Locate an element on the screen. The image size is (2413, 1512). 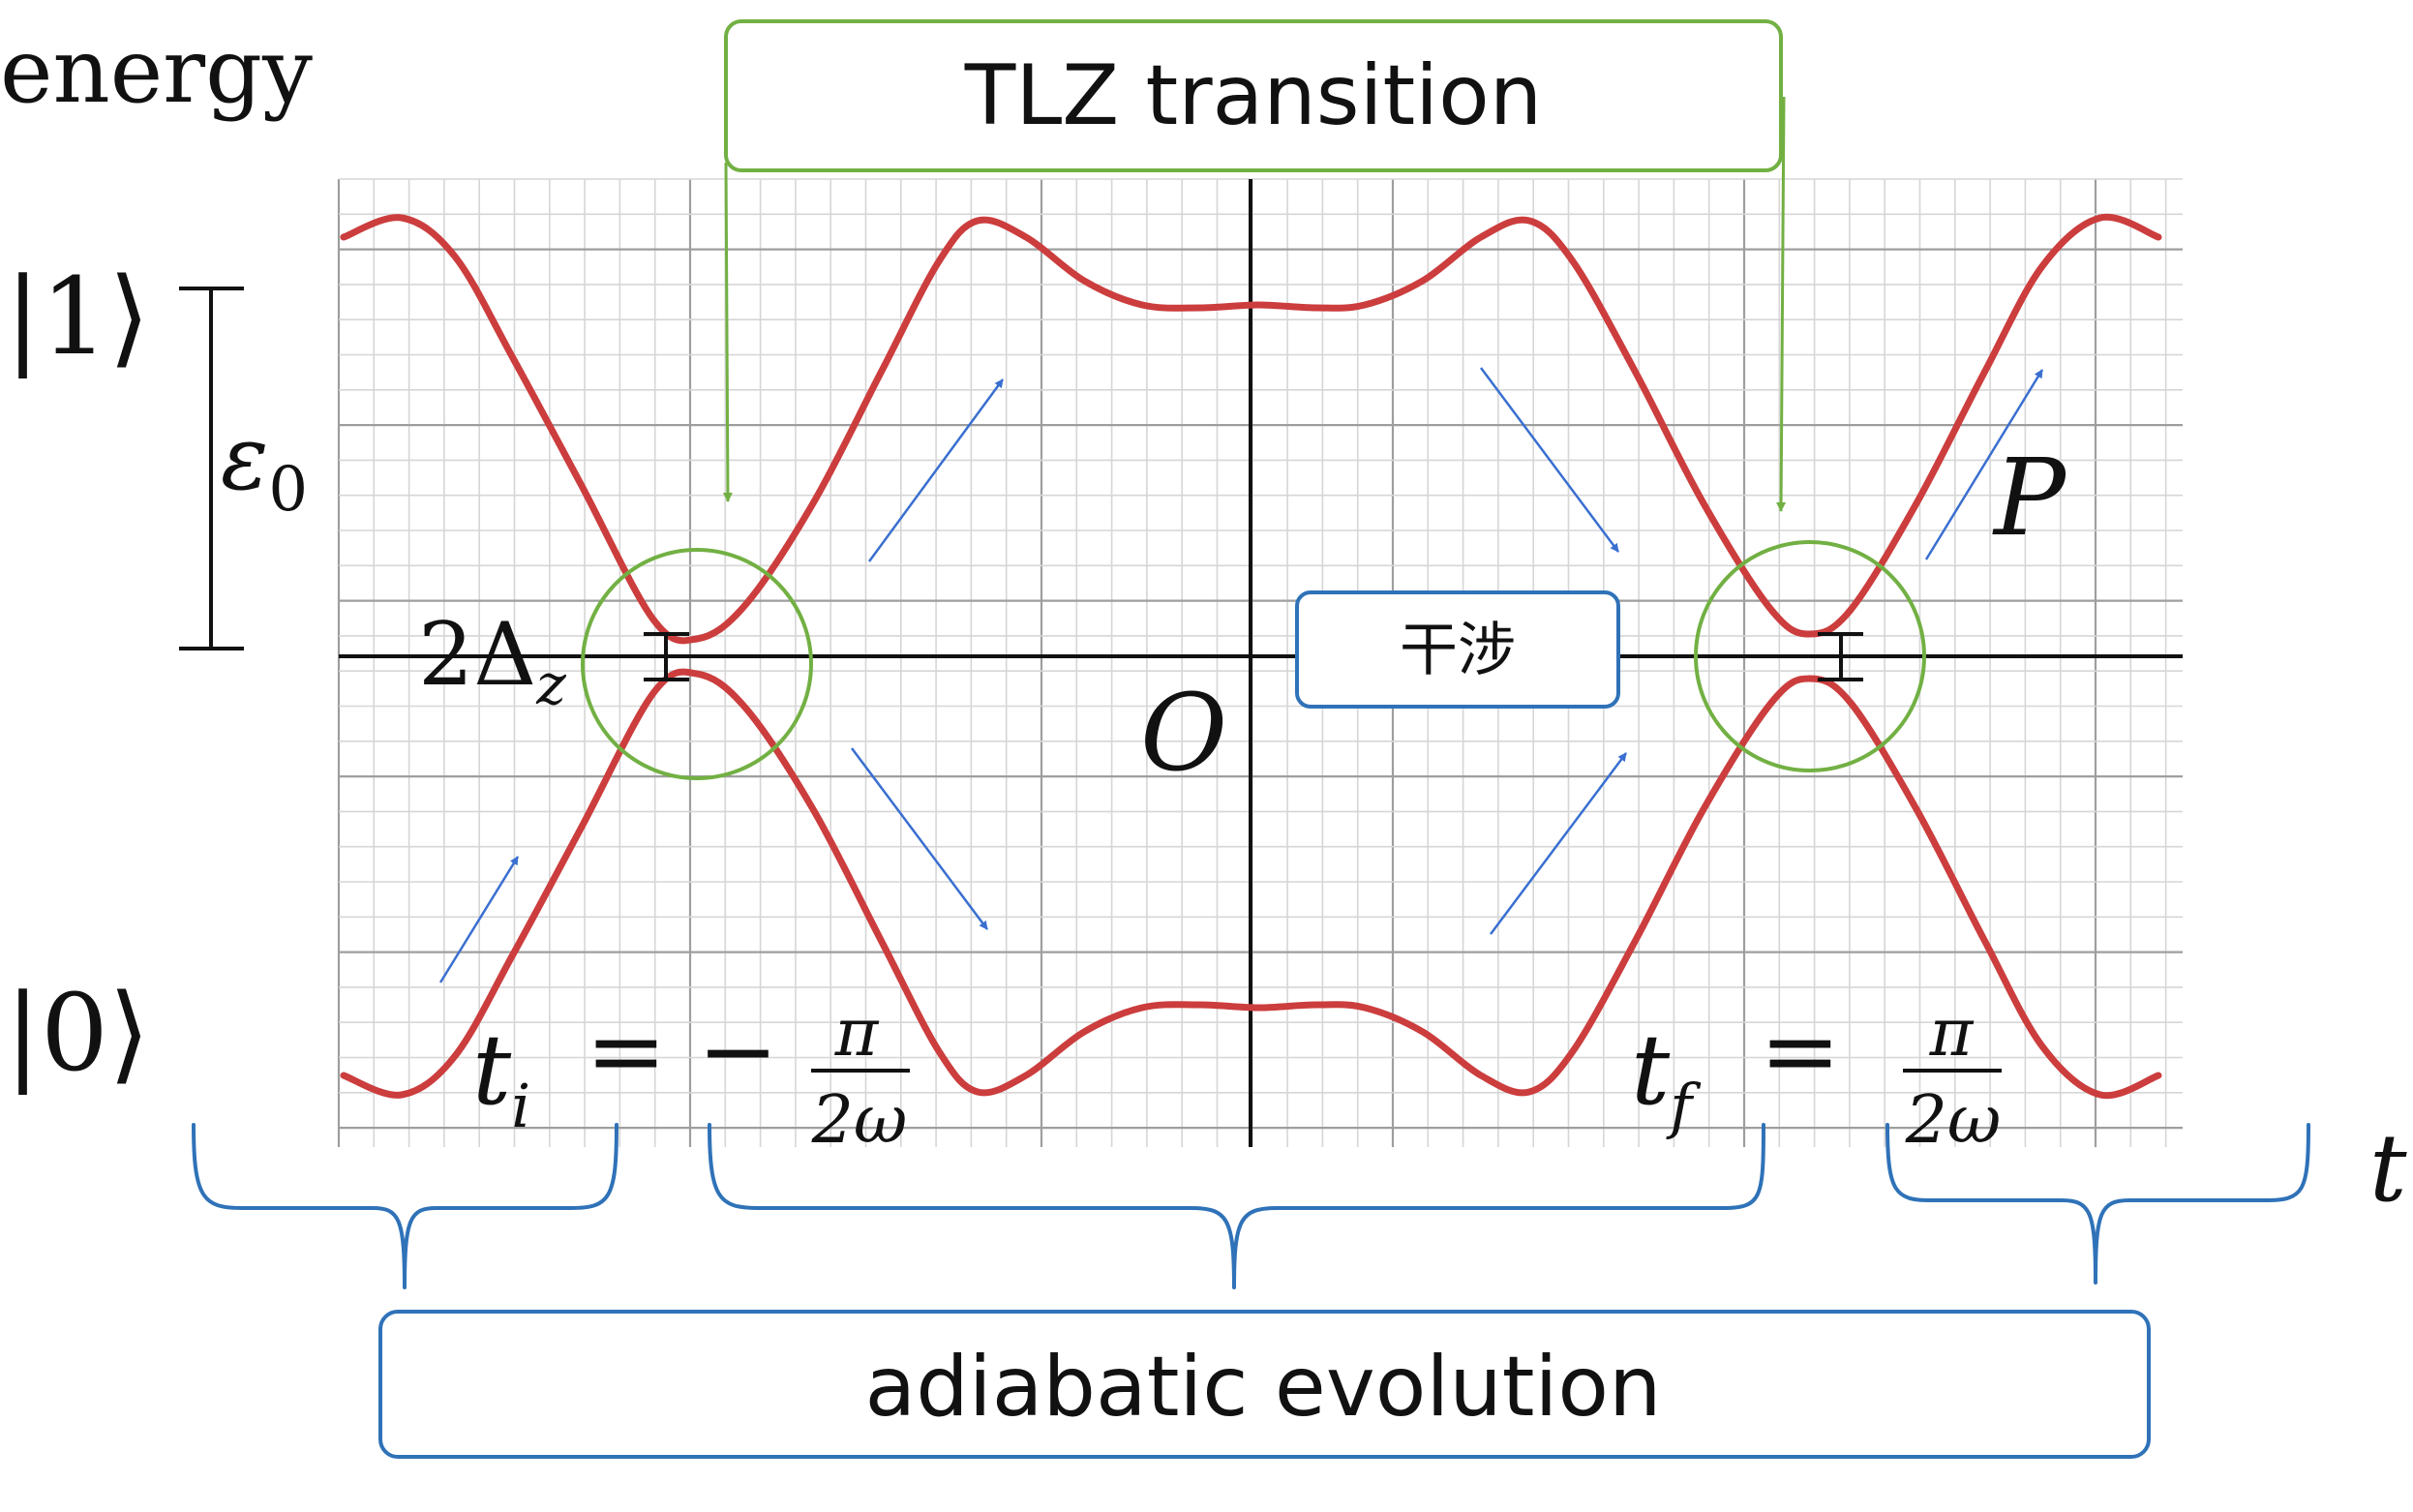
arrow-lower-rising is located at coordinates (1558, 843).